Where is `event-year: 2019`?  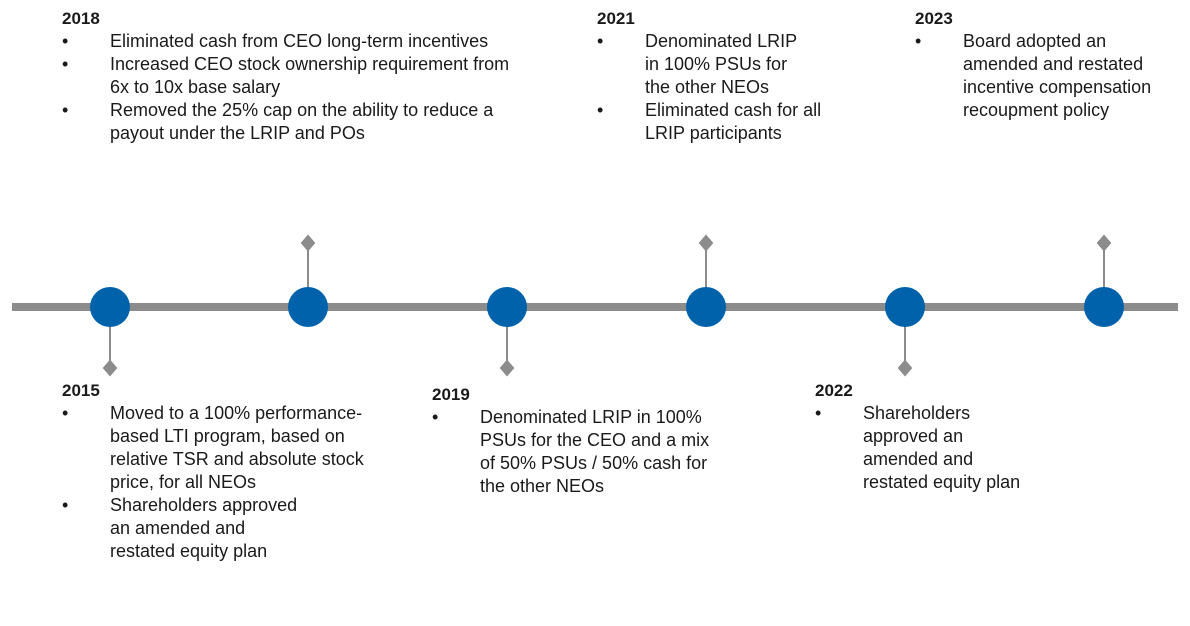 event-year: 2019 is located at coordinates (451, 394).